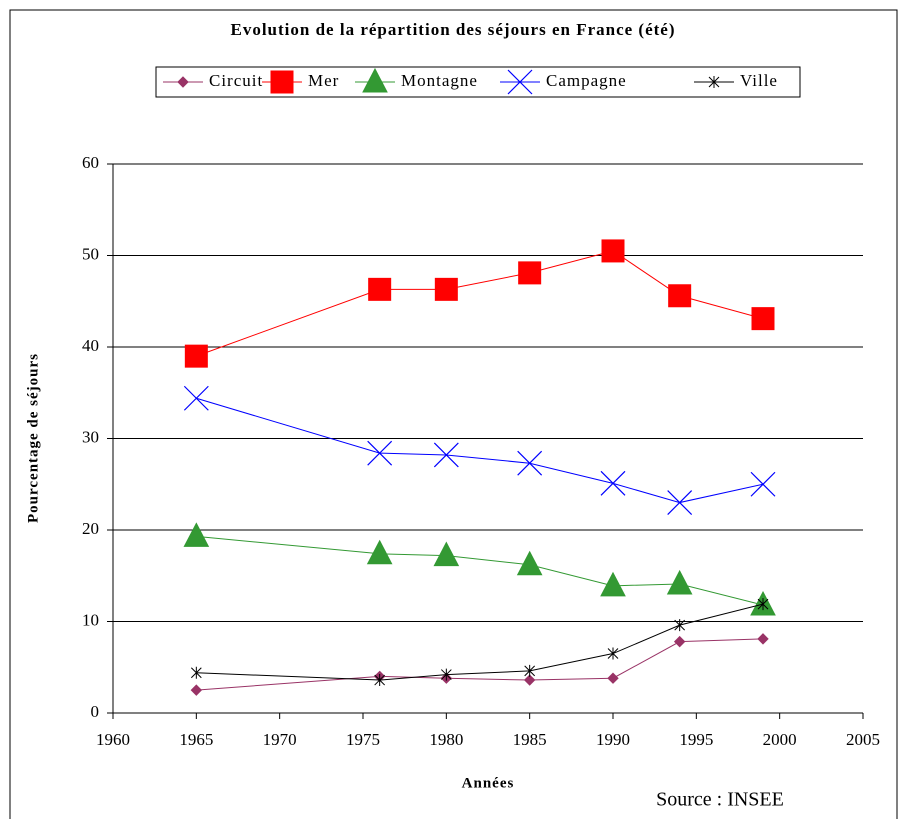 This screenshot has height=819, width=907. What do you see at coordinates (488, 783) in the screenshot?
I see `x-axis-label: Années` at bounding box center [488, 783].